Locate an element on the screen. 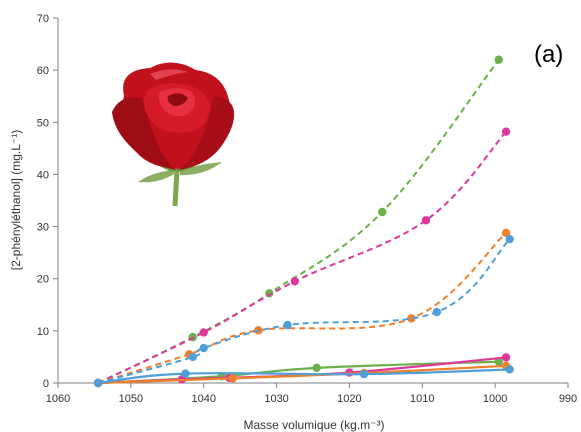  y-tick-label: 10 is located at coordinates (43, 332).